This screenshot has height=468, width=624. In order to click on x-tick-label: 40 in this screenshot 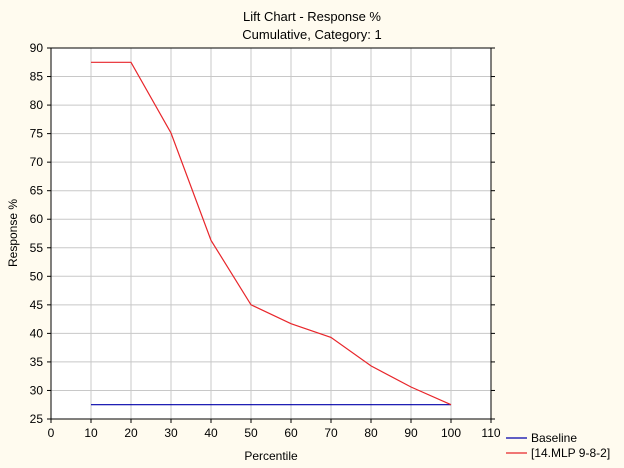, I will do `click(211, 433)`.